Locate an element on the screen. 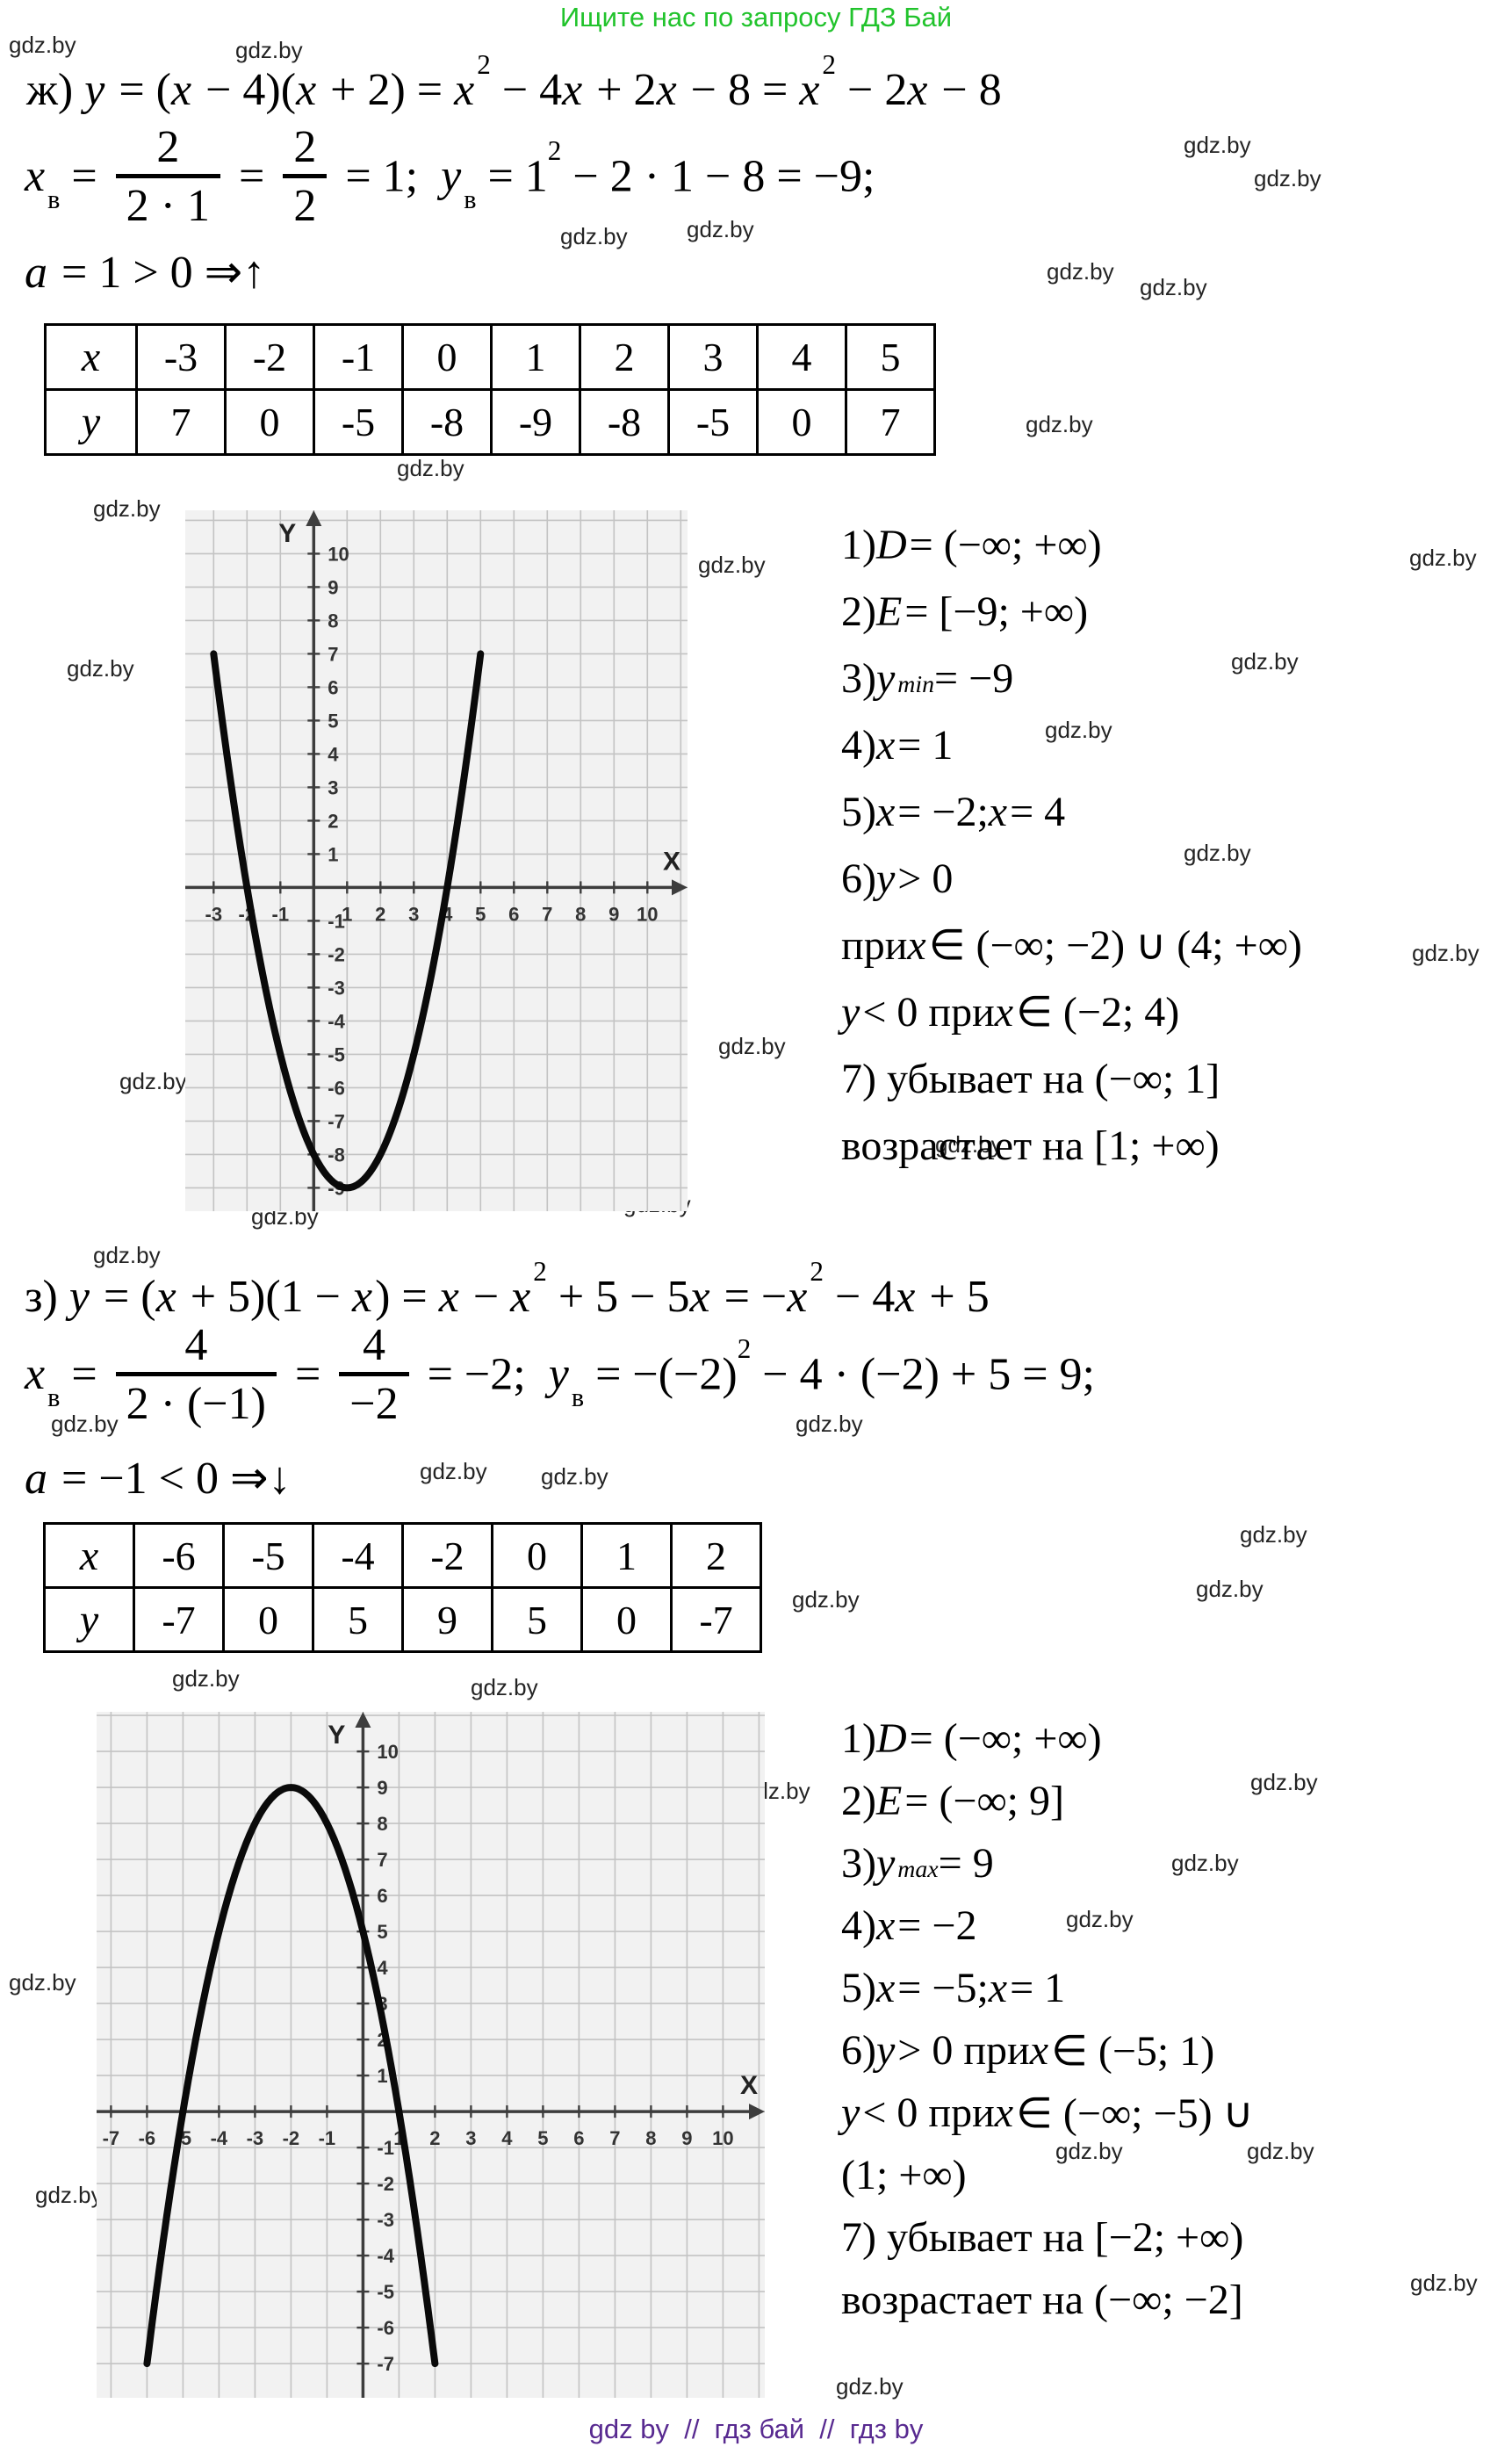 The image size is (1512, 2454). value-cell: -4 is located at coordinates (358, 1555).